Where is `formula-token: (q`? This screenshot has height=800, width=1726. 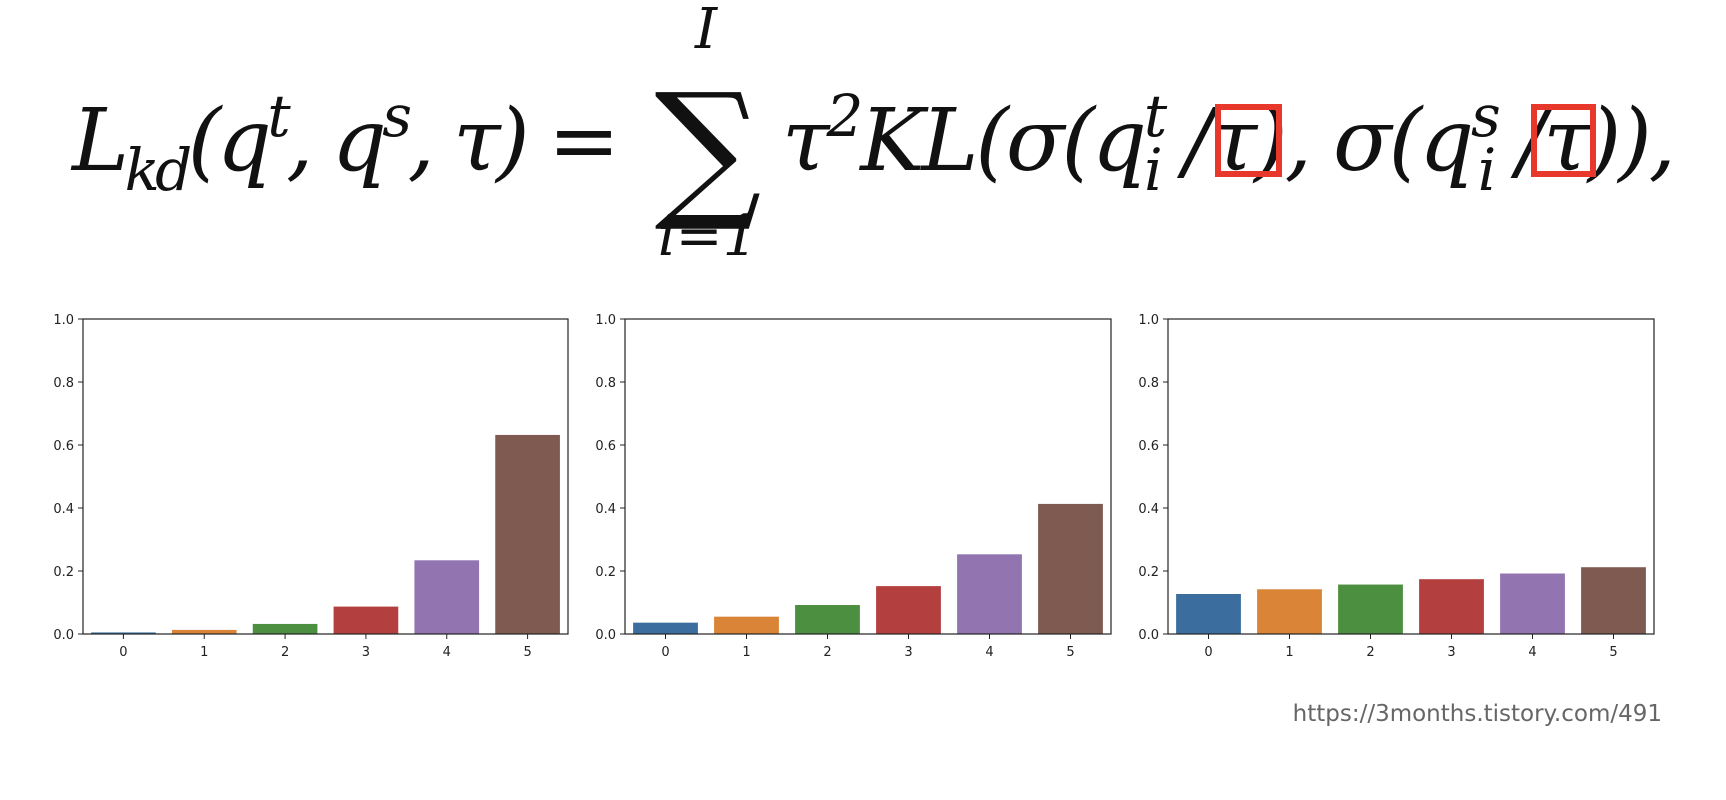
formula-token: (q is located at coordinates (230, 141).